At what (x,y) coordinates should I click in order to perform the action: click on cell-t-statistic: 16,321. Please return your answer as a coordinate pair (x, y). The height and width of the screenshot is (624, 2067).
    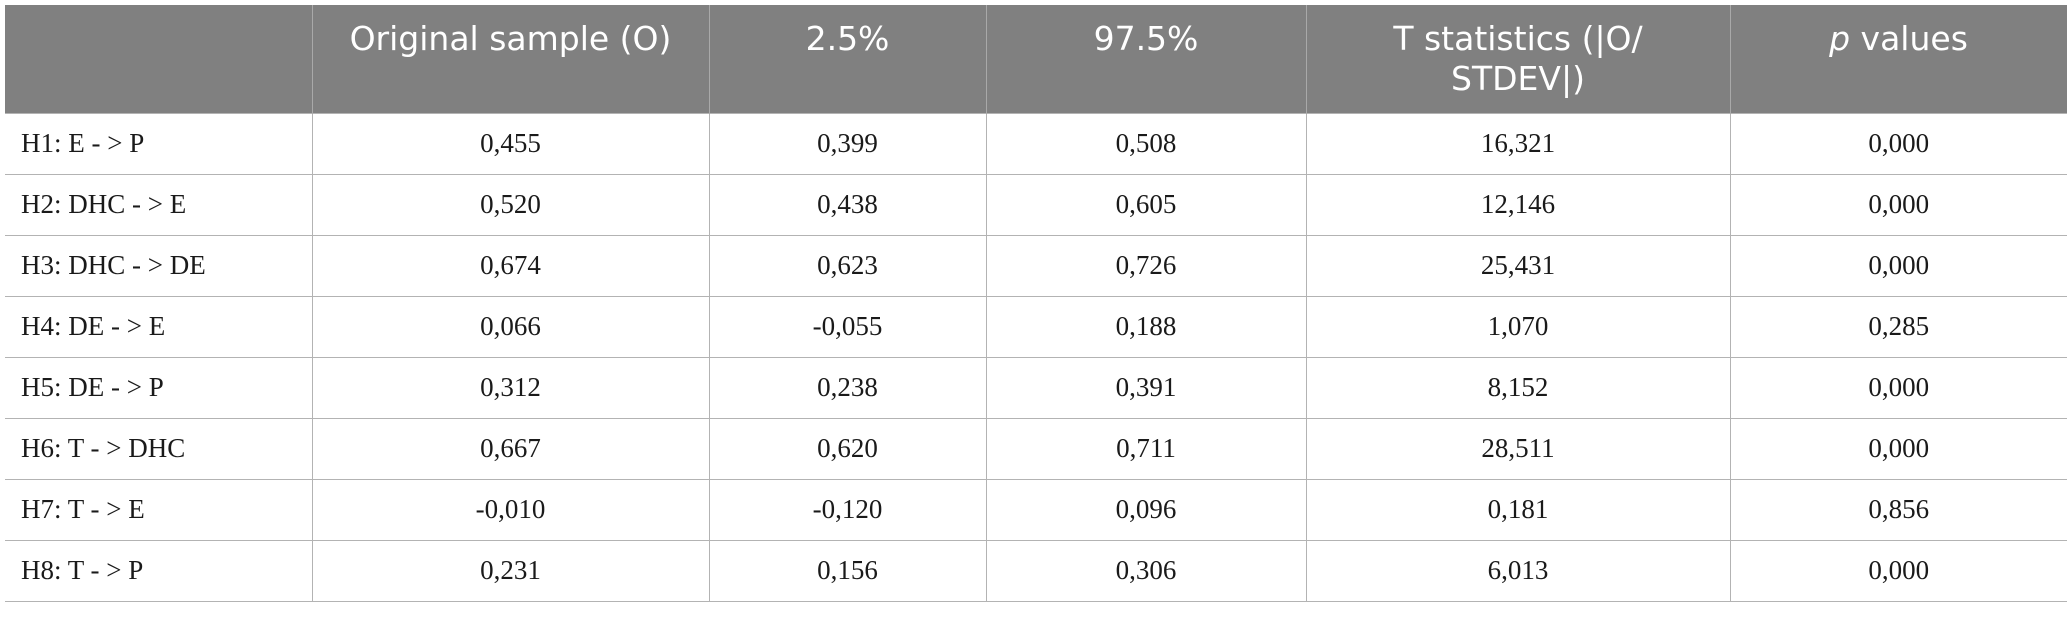
    Looking at the image, I should click on (1518, 143).